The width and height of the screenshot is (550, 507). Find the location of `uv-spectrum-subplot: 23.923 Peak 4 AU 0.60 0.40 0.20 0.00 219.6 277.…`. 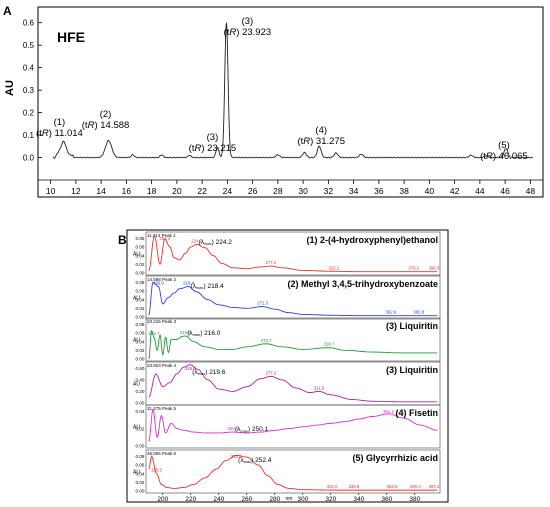

uv-spectrum-subplot: 23.923 Peak 4 AU 0.60 0.40 0.20 0.00 219.6 277.… is located at coordinates (287, 383).